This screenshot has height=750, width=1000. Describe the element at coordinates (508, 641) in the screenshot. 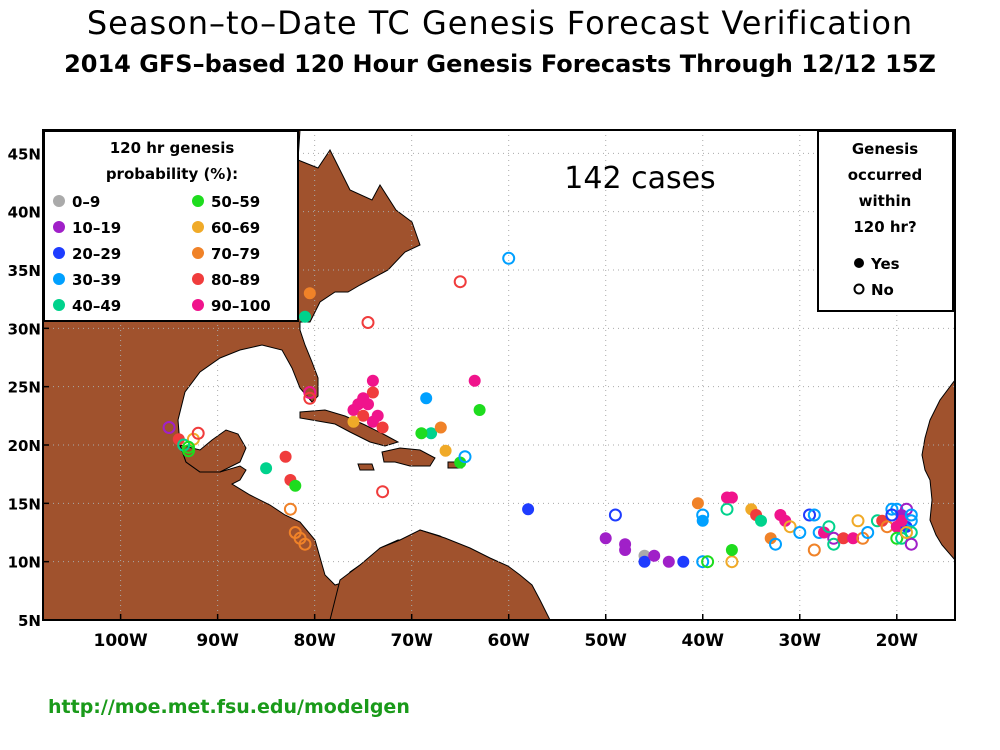

I see `lon-tick-label: 60W` at that location.